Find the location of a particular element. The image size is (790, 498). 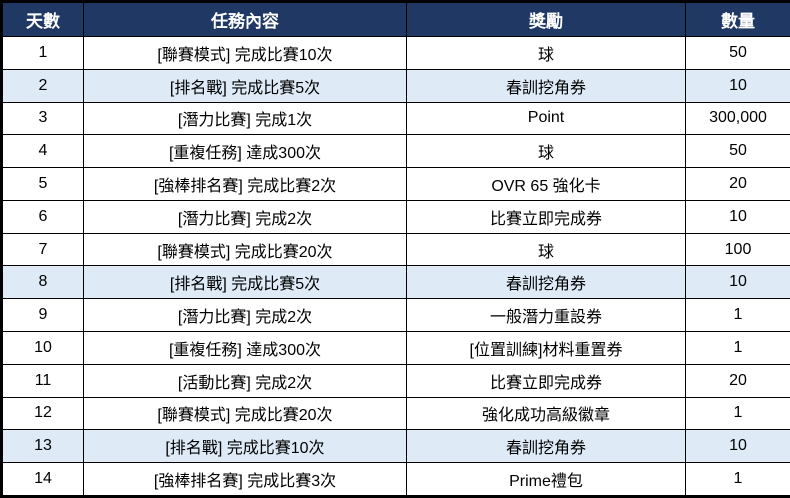

cell-qty: 100 is located at coordinates (737, 249).